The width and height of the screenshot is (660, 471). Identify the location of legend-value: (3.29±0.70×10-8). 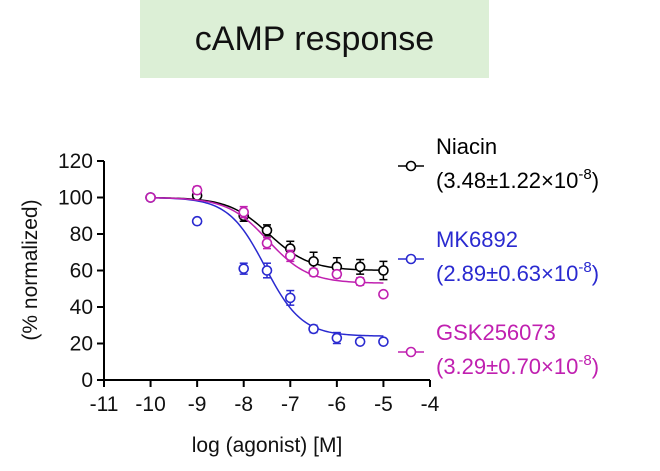
(517, 365).